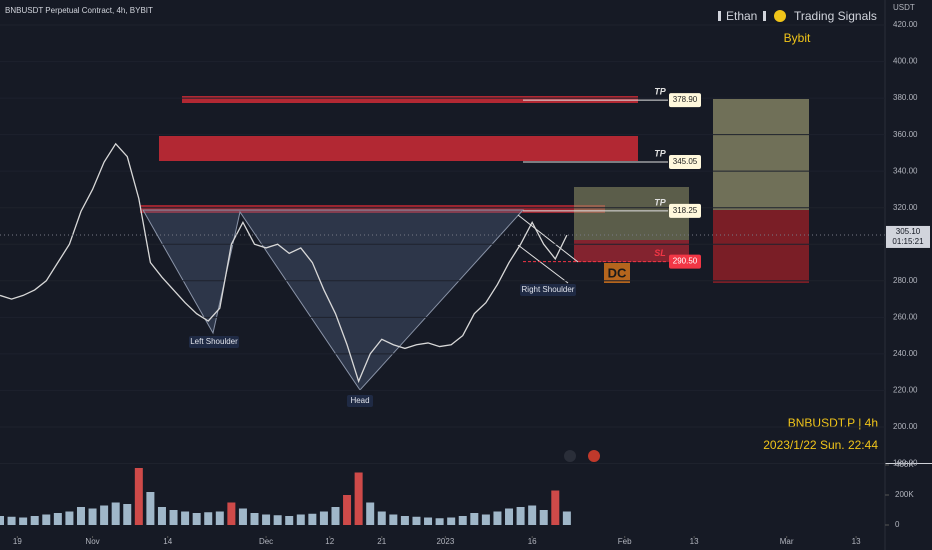 The width and height of the screenshot is (932, 550). I want to click on dc-label: DC, so click(617, 272).